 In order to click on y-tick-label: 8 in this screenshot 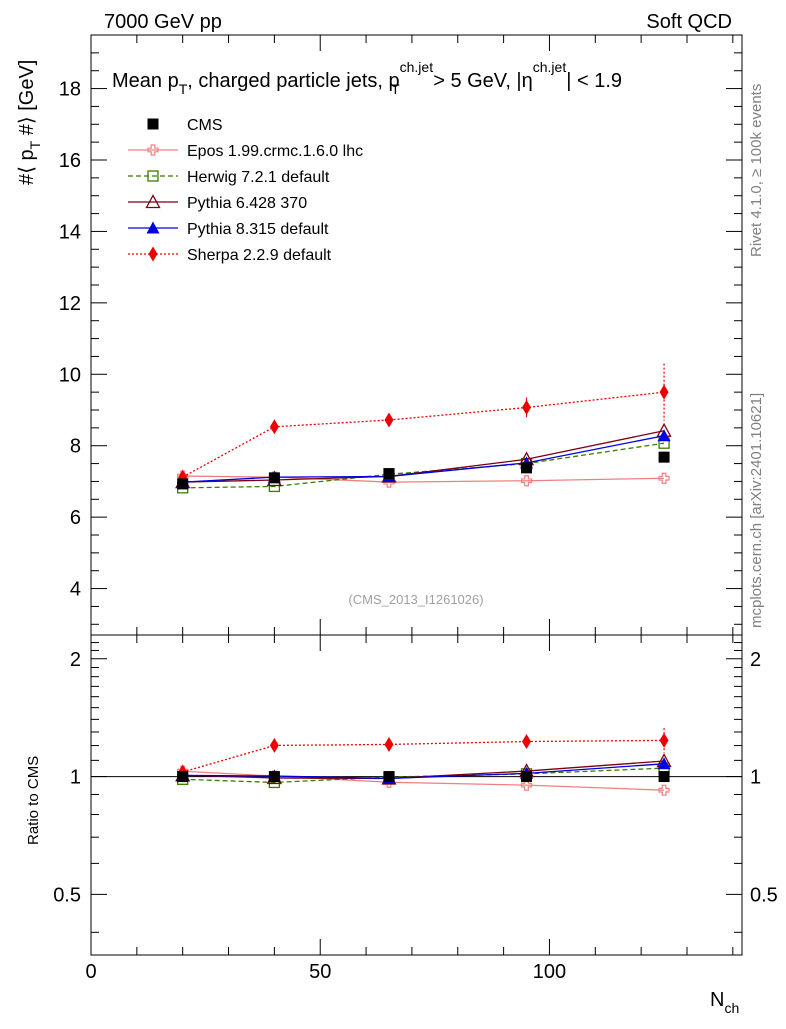, I will do `click(75, 447)`.